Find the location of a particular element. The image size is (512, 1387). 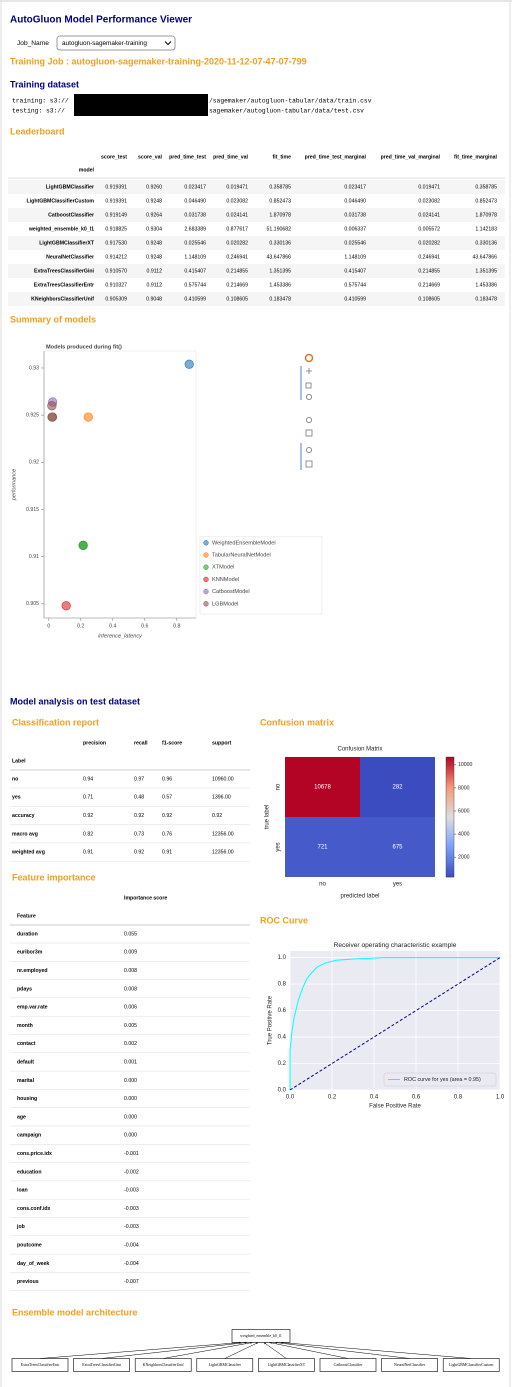

confusion-title: Confusion matrix is located at coordinates (297, 722).